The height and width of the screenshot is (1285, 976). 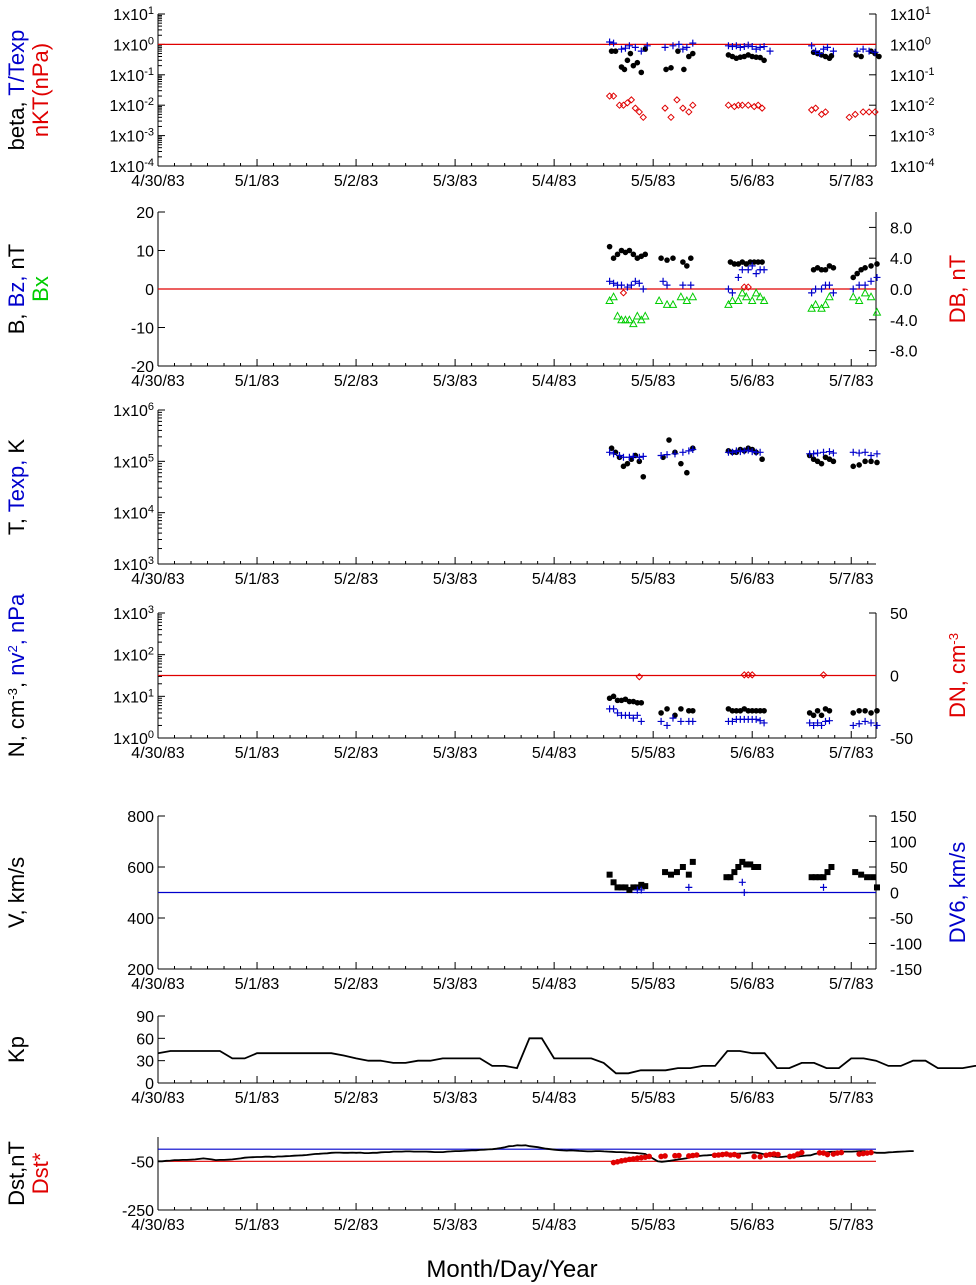 I want to click on y-tick-label: 1x10⁴, so click(x=133, y=513).